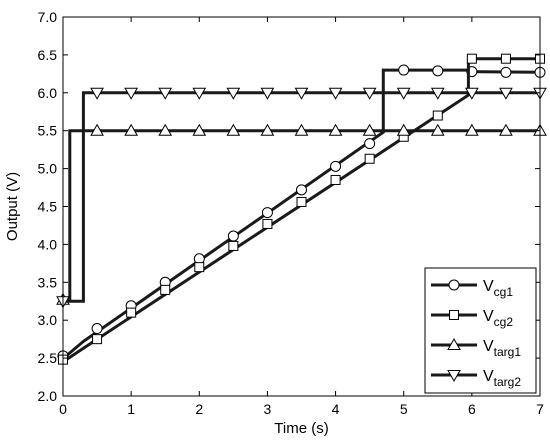 This screenshot has width=550, height=442. What do you see at coordinates (48, 55) in the screenshot?
I see `y-tick-label: 6.5` at bounding box center [48, 55].